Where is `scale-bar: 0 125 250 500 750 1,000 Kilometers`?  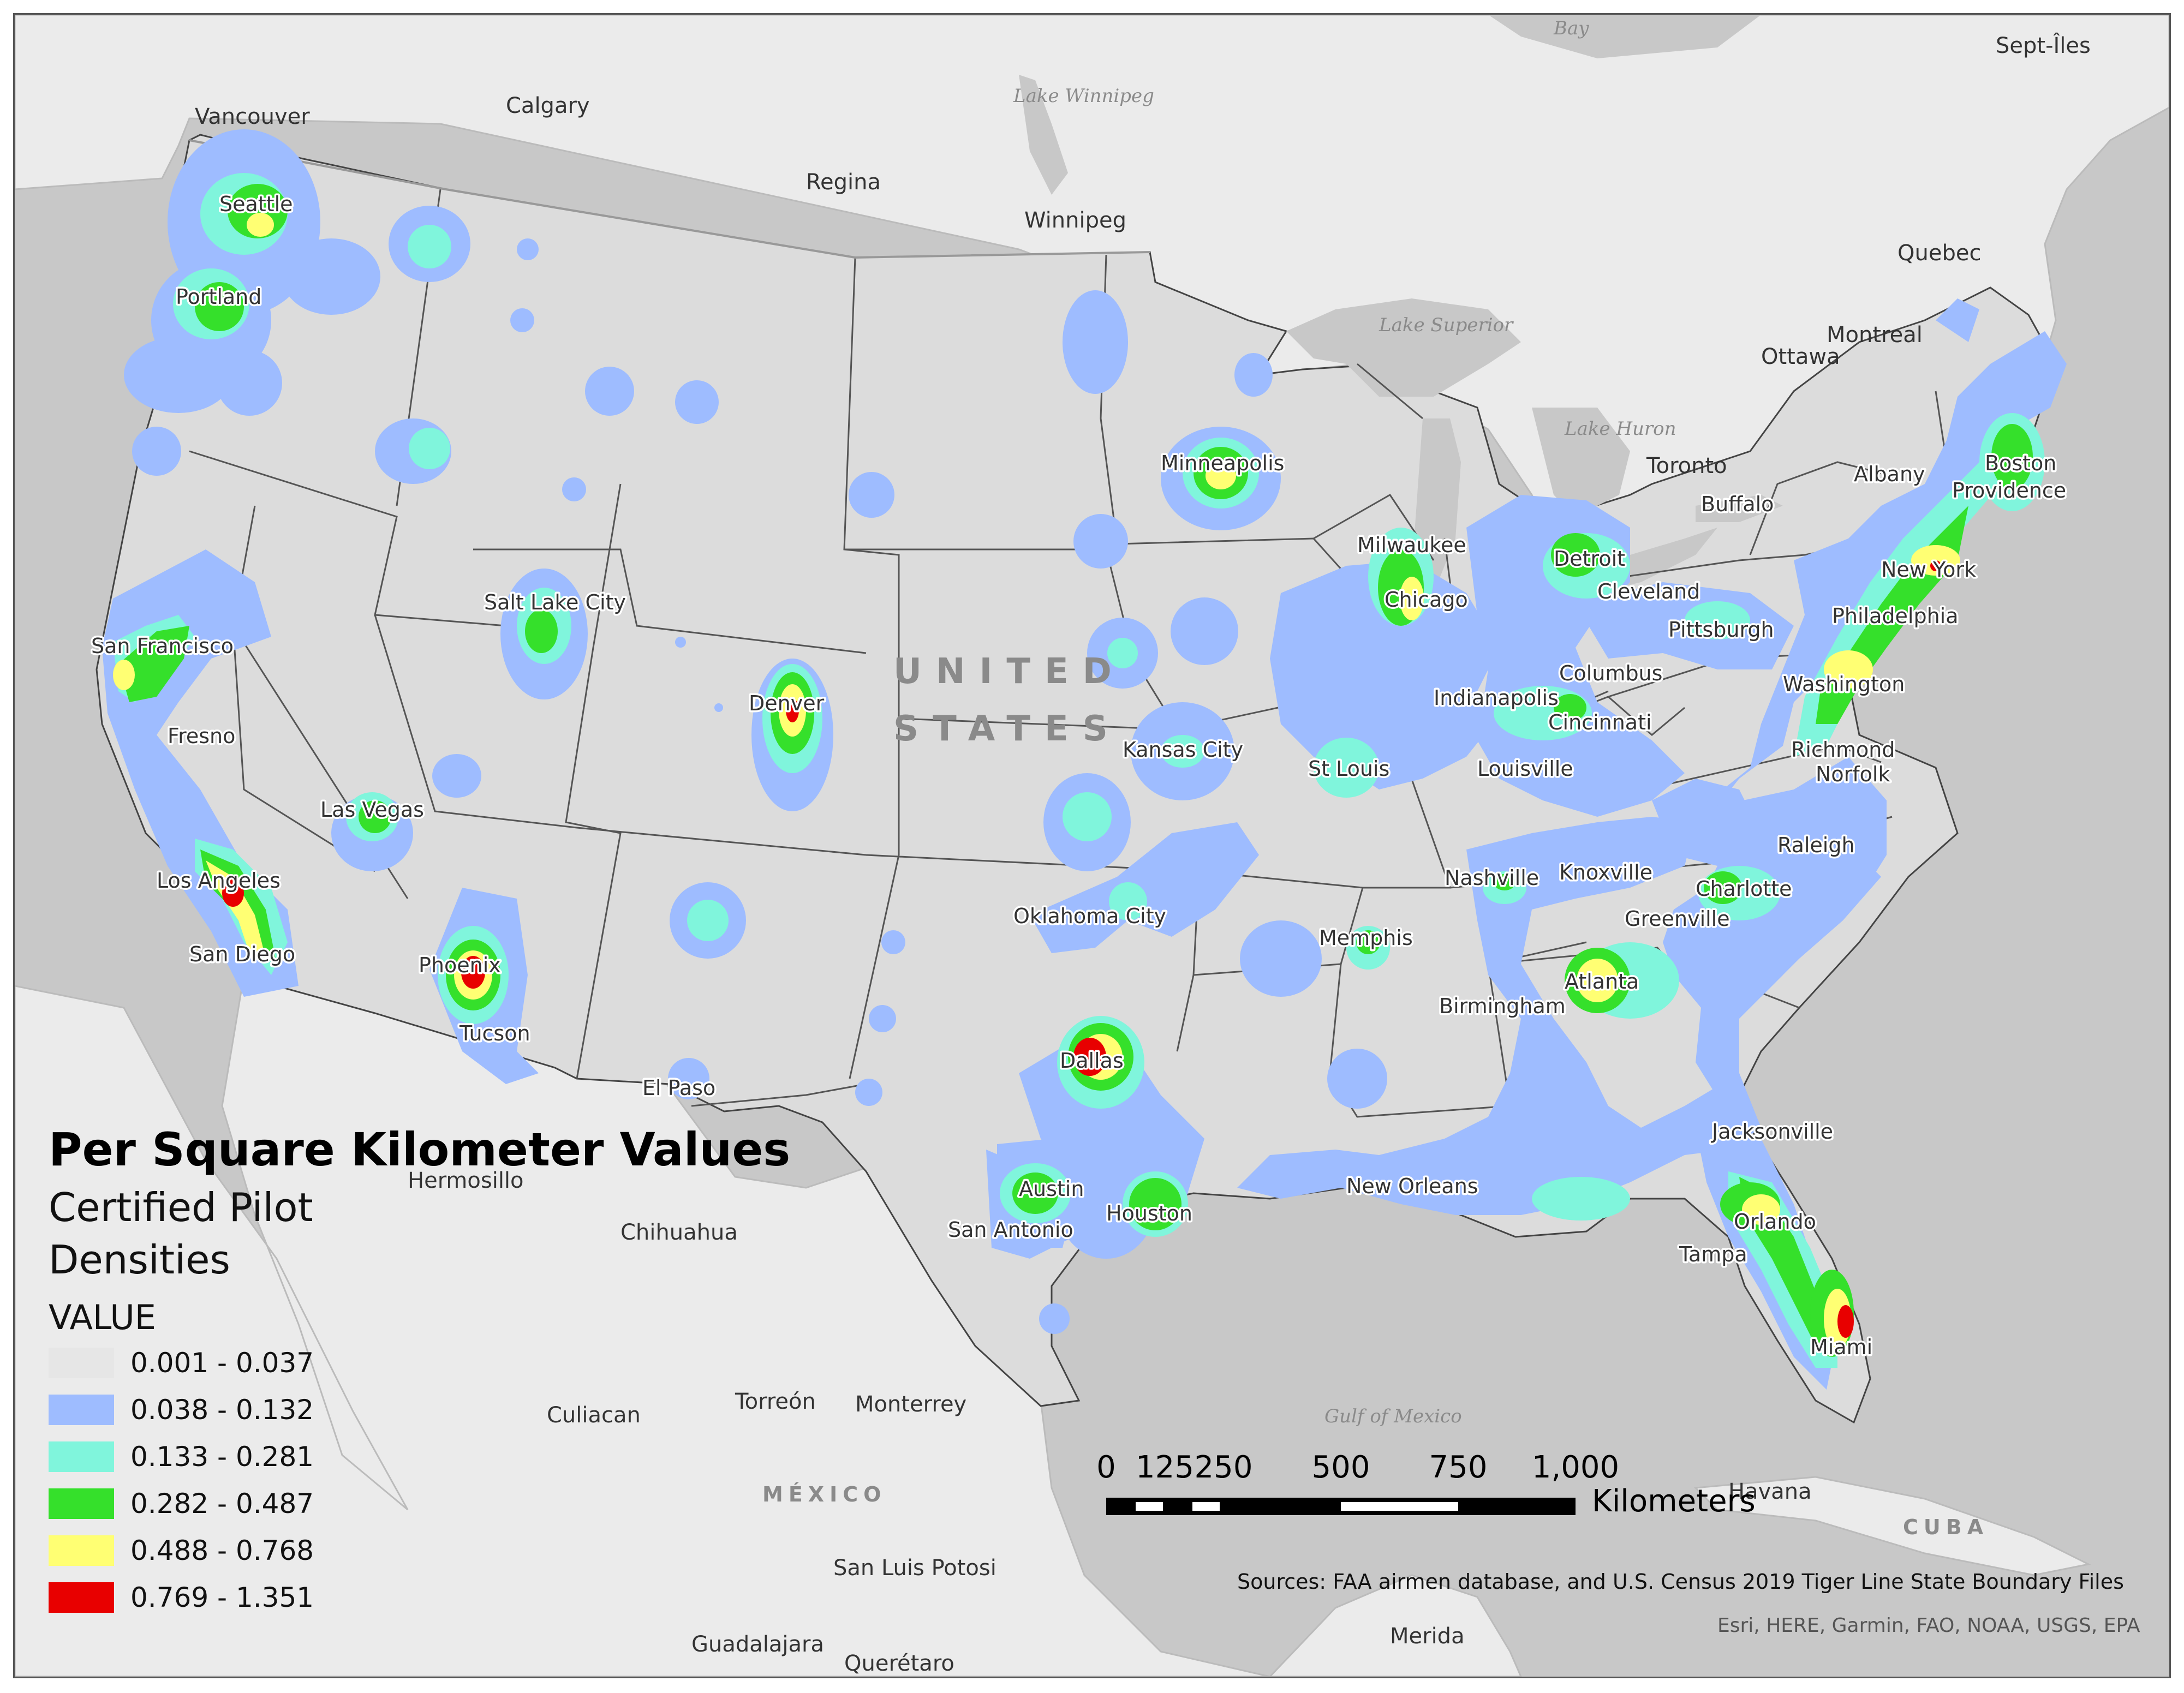 scale-bar: 0 125 250 500 750 1,000 Kilometers is located at coordinates (1456, 1493).